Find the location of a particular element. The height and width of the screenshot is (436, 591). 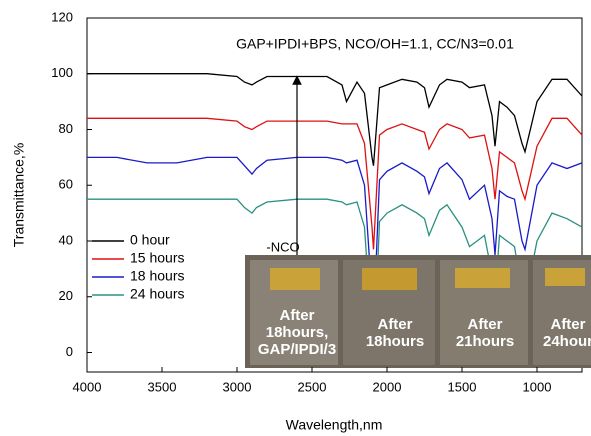

y-tick-label: 100 is located at coordinates (62, 72).